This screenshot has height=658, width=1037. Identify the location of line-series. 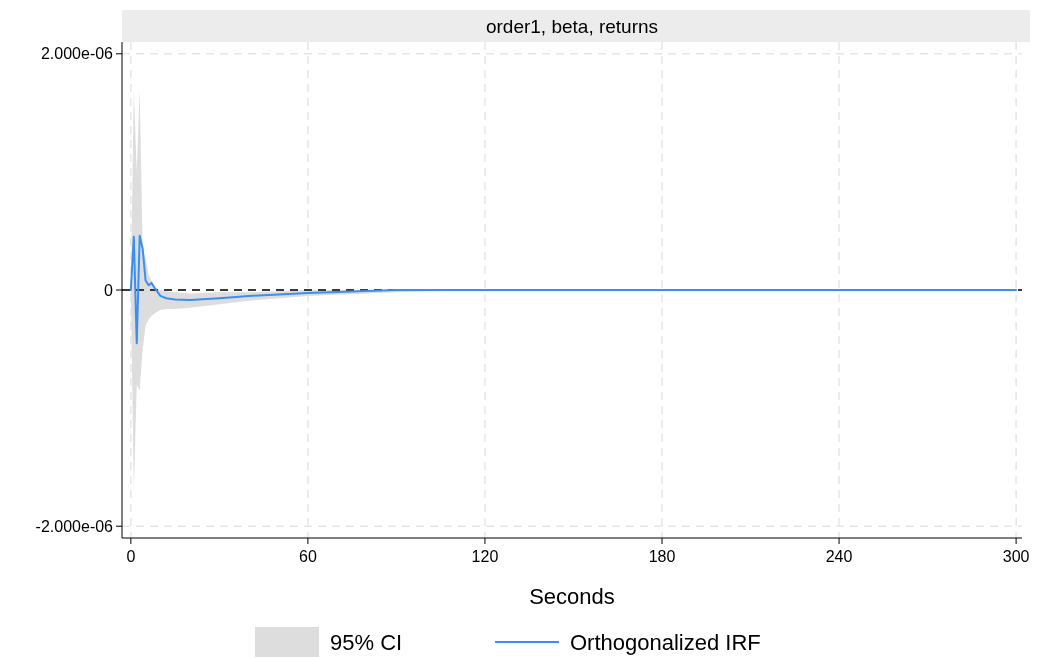
(573, 289).